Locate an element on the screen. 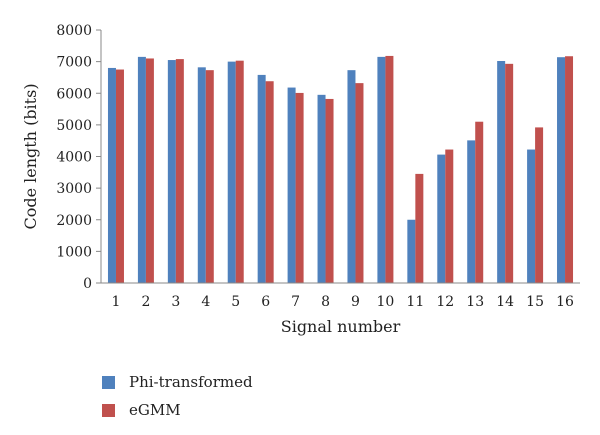 The width and height of the screenshot is (600, 435). x-tick-label: 15 is located at coordinates (535, 302).